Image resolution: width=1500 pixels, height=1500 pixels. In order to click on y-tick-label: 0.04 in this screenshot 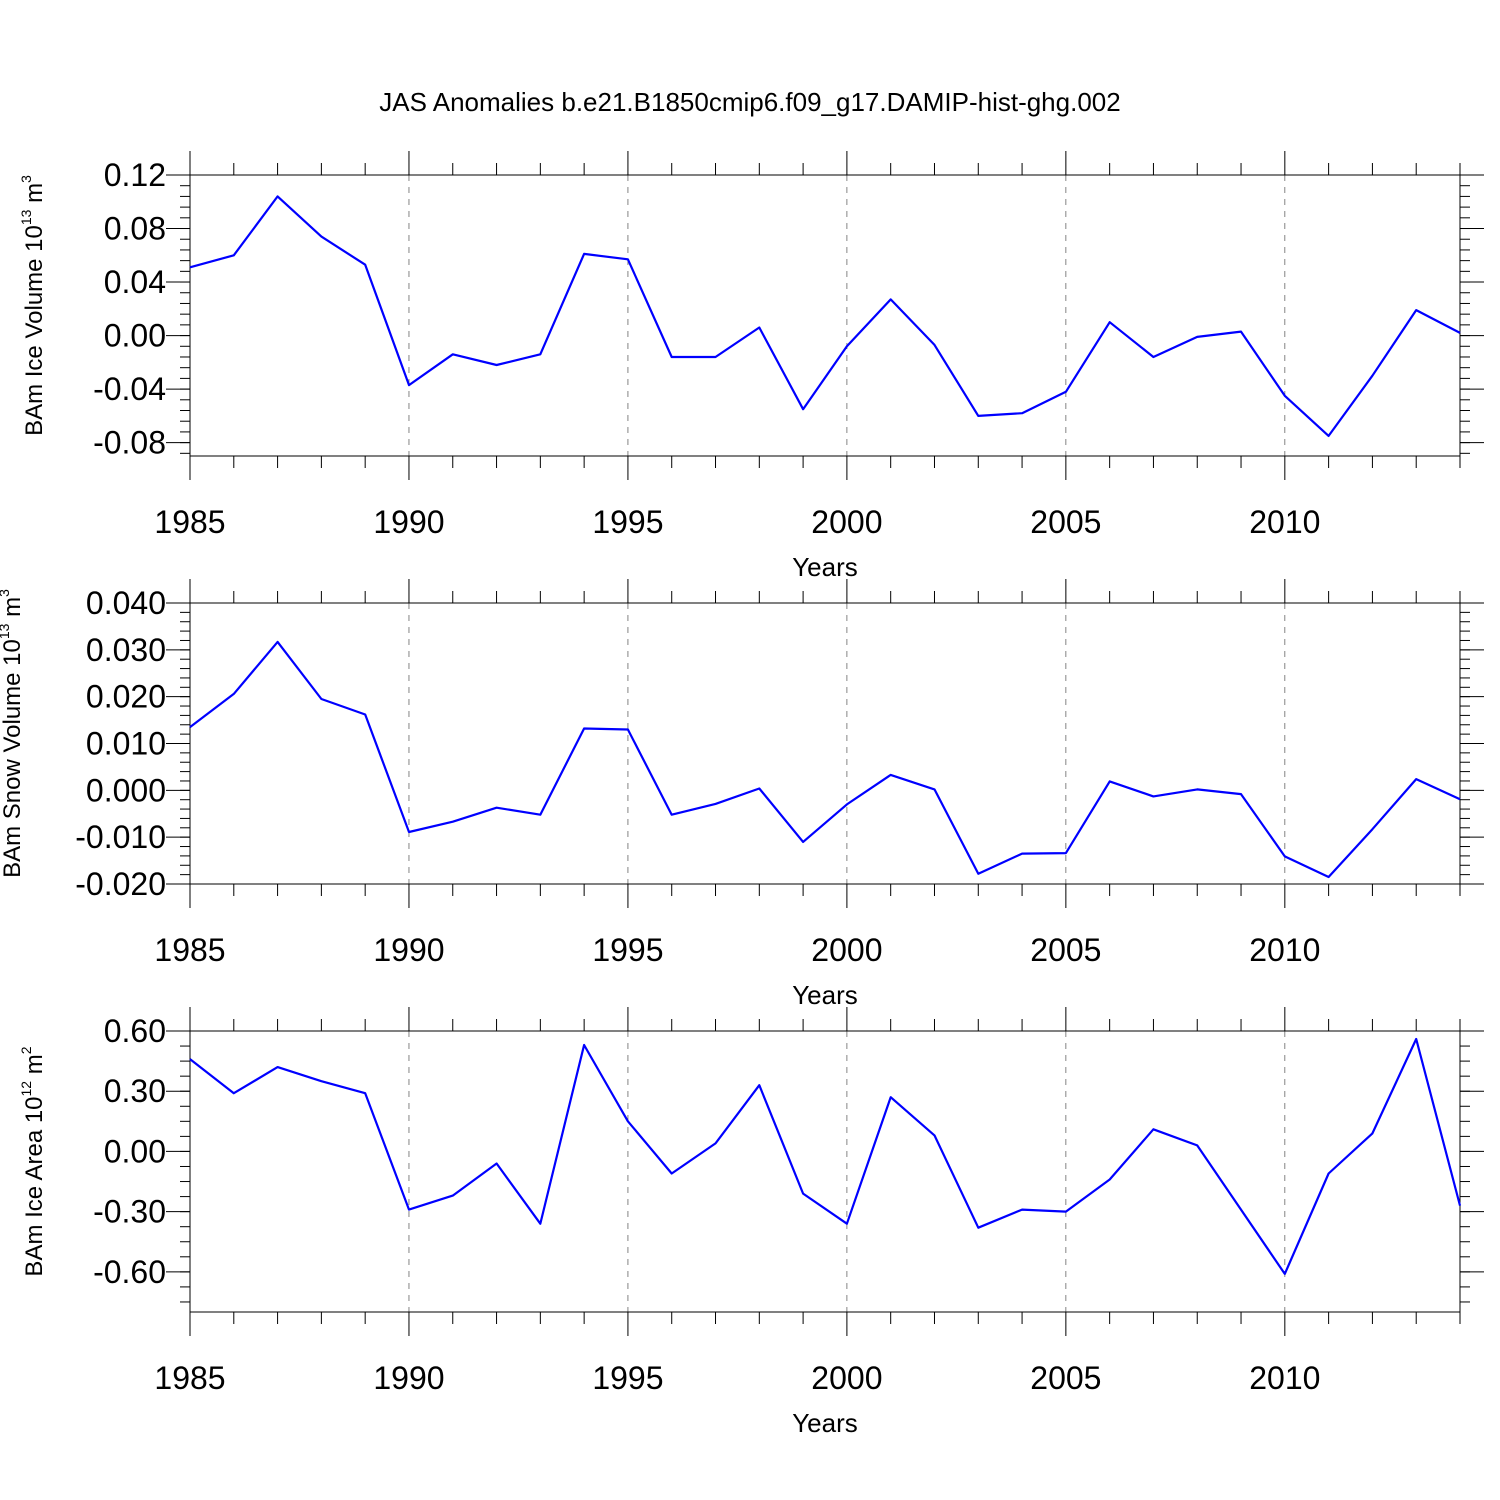, I will do `click(135, 282)`.